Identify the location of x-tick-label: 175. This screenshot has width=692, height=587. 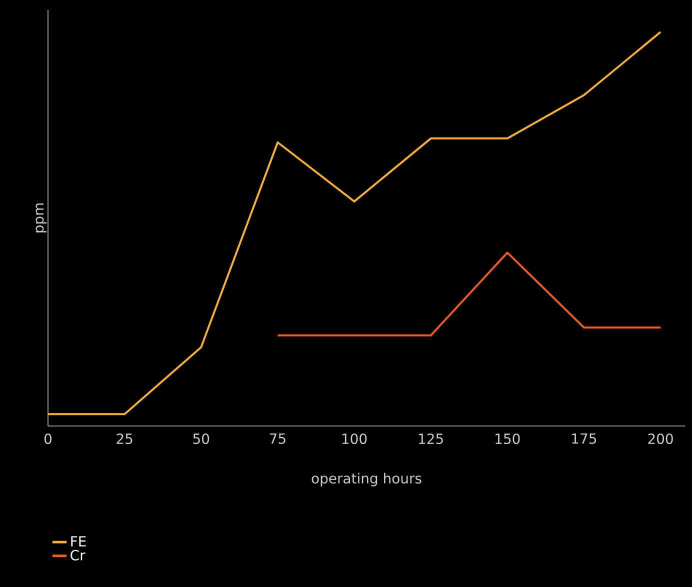
(584, 439).